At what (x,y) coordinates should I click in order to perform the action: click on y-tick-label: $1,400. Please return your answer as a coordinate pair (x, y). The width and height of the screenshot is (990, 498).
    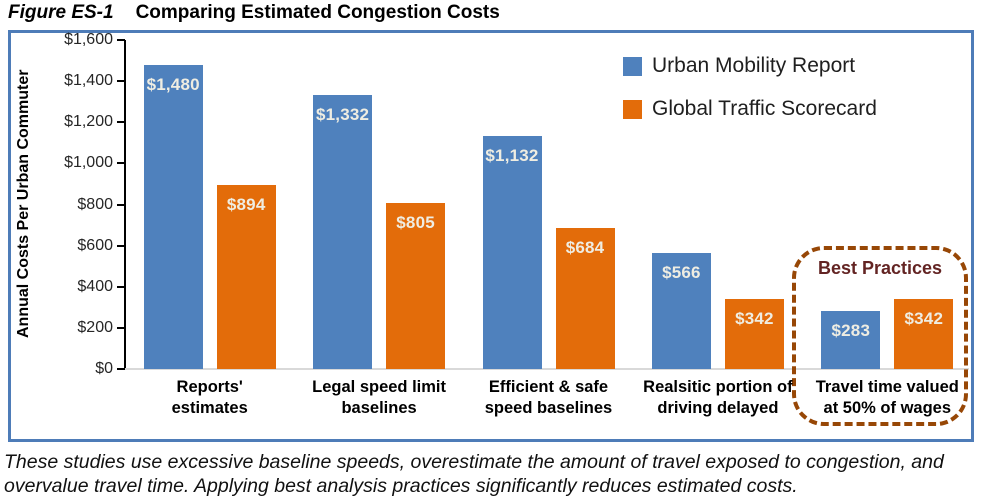
    Looking at the image, I should click on (88, 81).